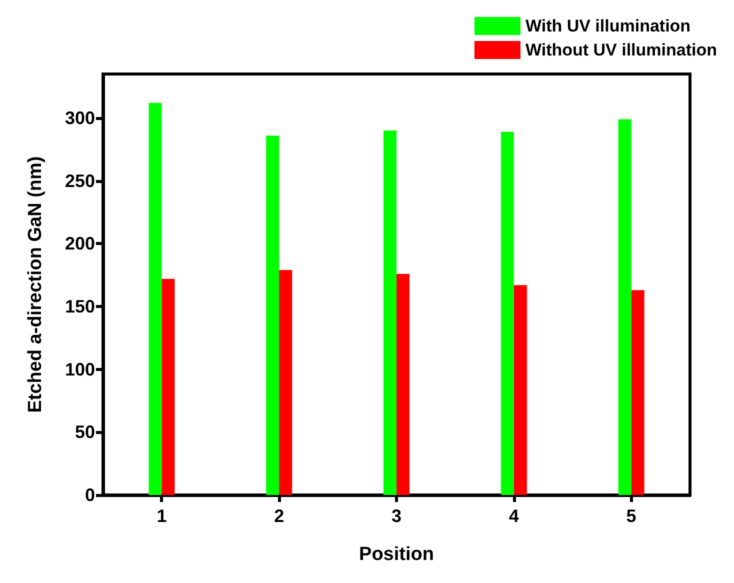  Describe the element at coordinates (79, 369) in the screenshot. I see `y-tick-label: 100` at that location.